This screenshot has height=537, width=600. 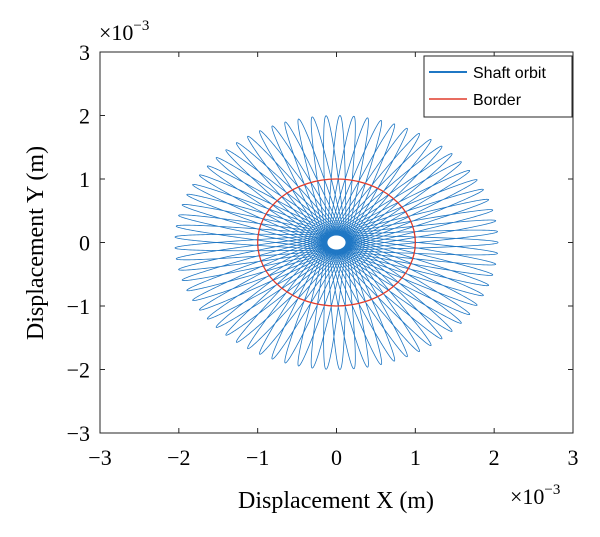 I want to click on x-tick-label: 3, so click(x=573, y=457).